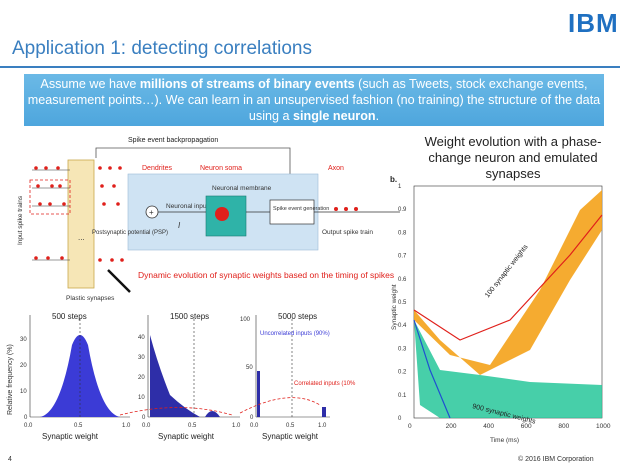  Describe the element at coordinates (189, 316) in the screenshot. I see `hist-2-title: 1500 steps` at that location.